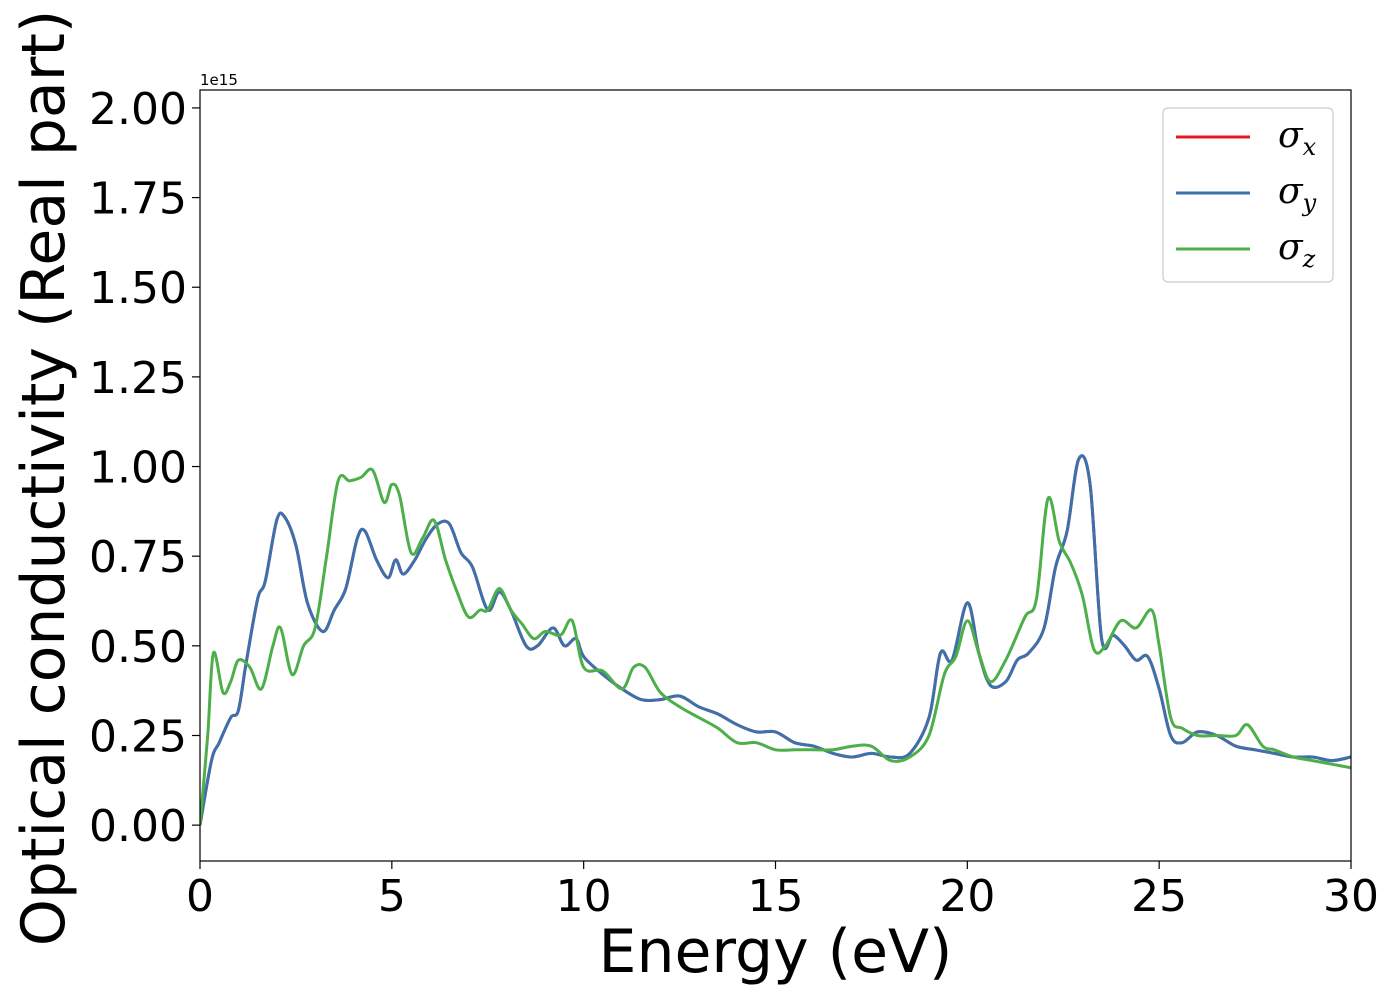 The width and height of the screenshot is (1400, 1000). What do you see at coordinates (219, 80) in the screenshot?
I see `y-offset-label: 1e15` at bounding box center [219, 80].